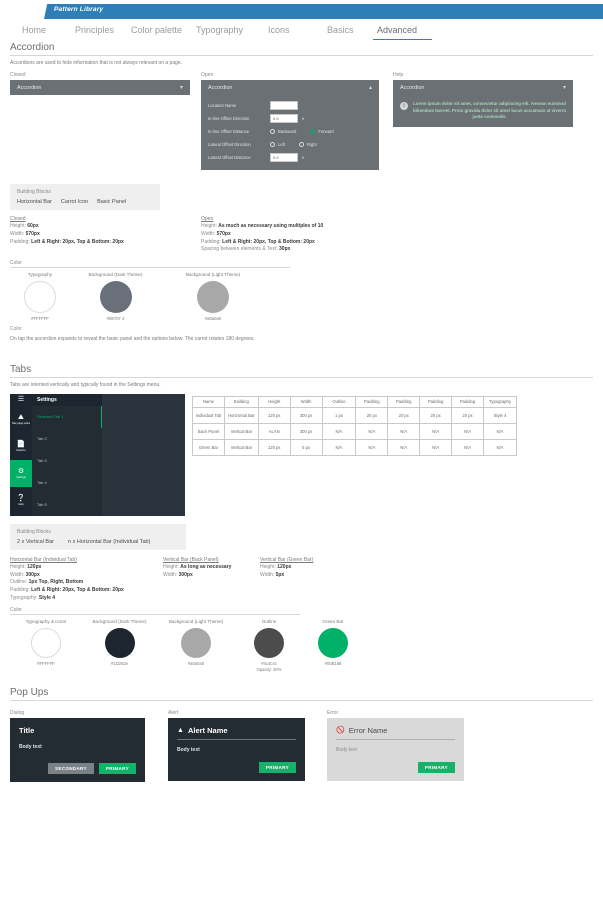  Describe the element at coordinates (77, 749) in the screenshot. I see `dialog-popup: Title Body text SECONDARY PRIMARY` at that location.